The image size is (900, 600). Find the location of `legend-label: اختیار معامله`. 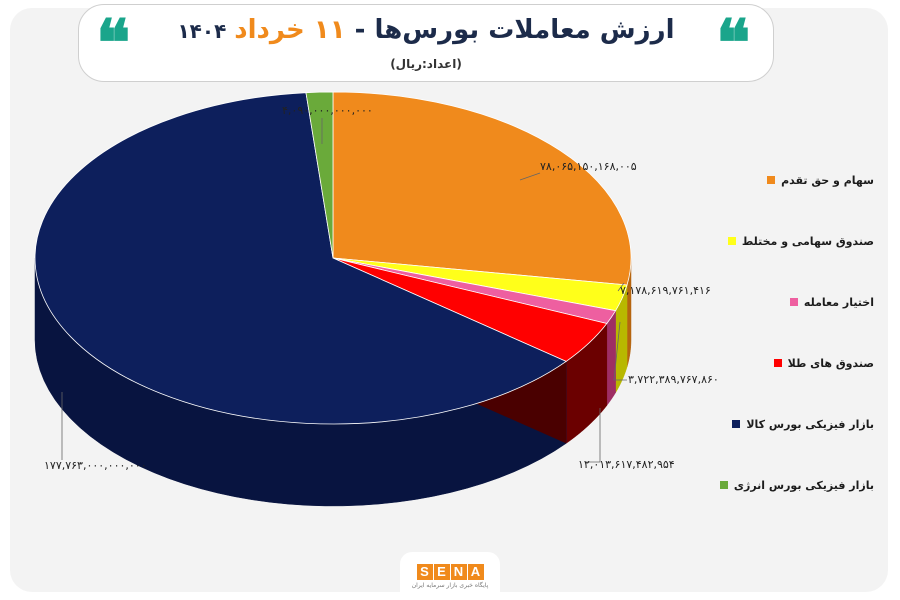

legend-label: اختیار معامله is located at coordinates (838, 302).